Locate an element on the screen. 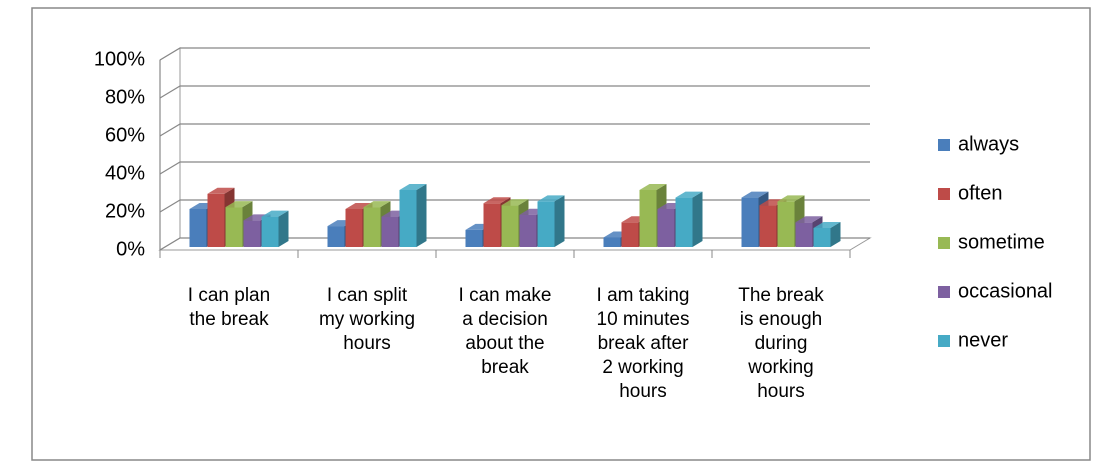  y-tick-label: 80% is located at coordinates (125, 97).